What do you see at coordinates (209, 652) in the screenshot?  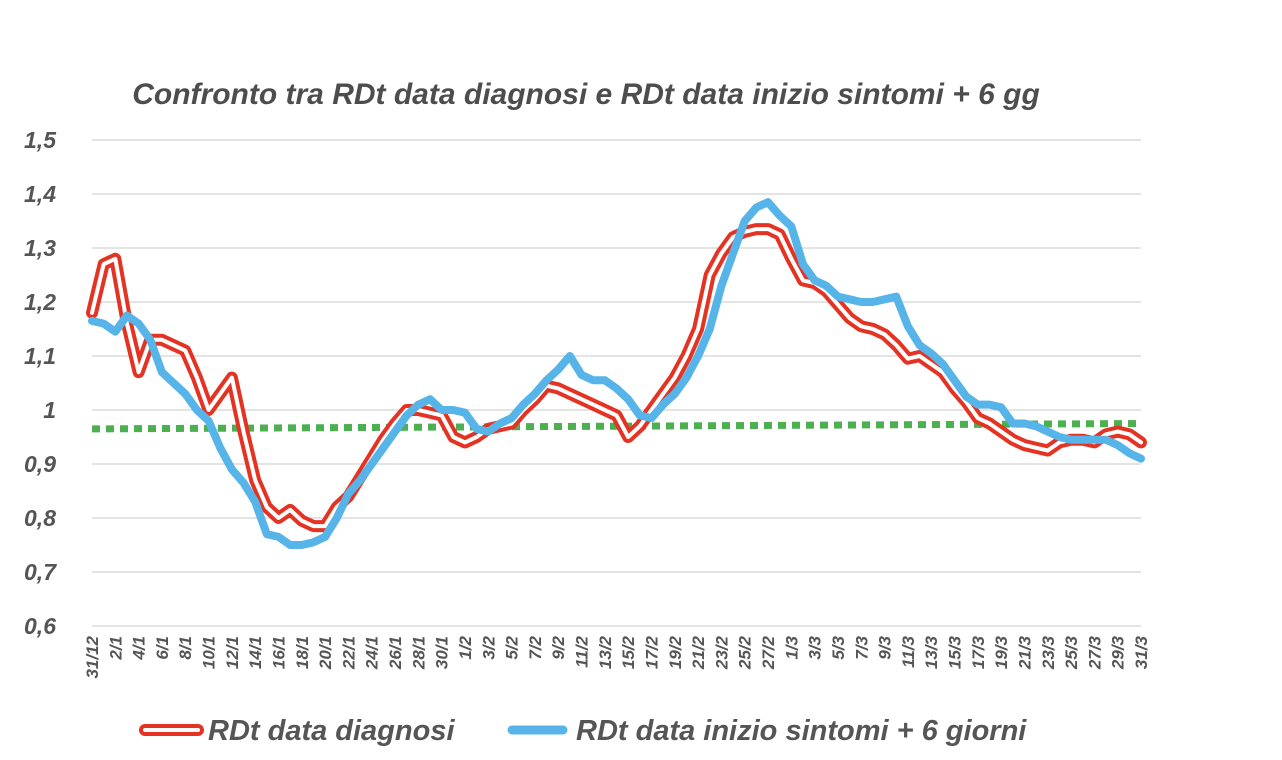 I see `x-tick-label: 10/1` at bounding box center [209, 652].